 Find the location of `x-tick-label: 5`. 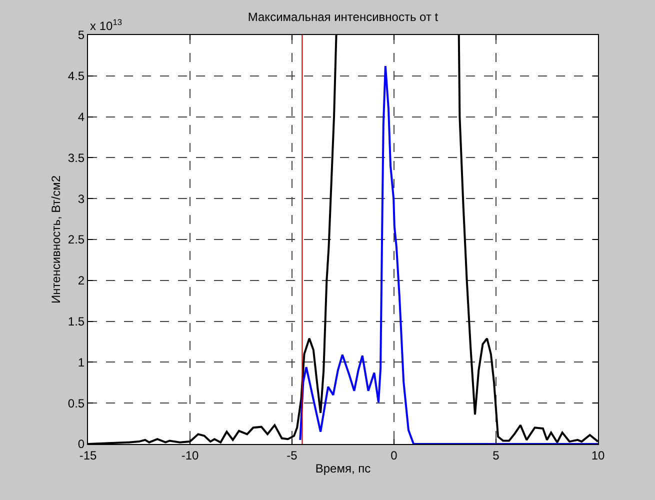

x-tick-label: 5 is located at coordinates (496, 455).